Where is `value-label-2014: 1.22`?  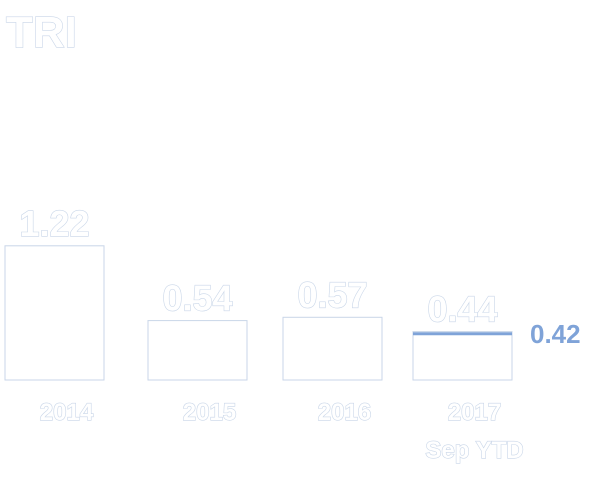
value-label-2014: 1.22 is located at coordinates (54, 223).